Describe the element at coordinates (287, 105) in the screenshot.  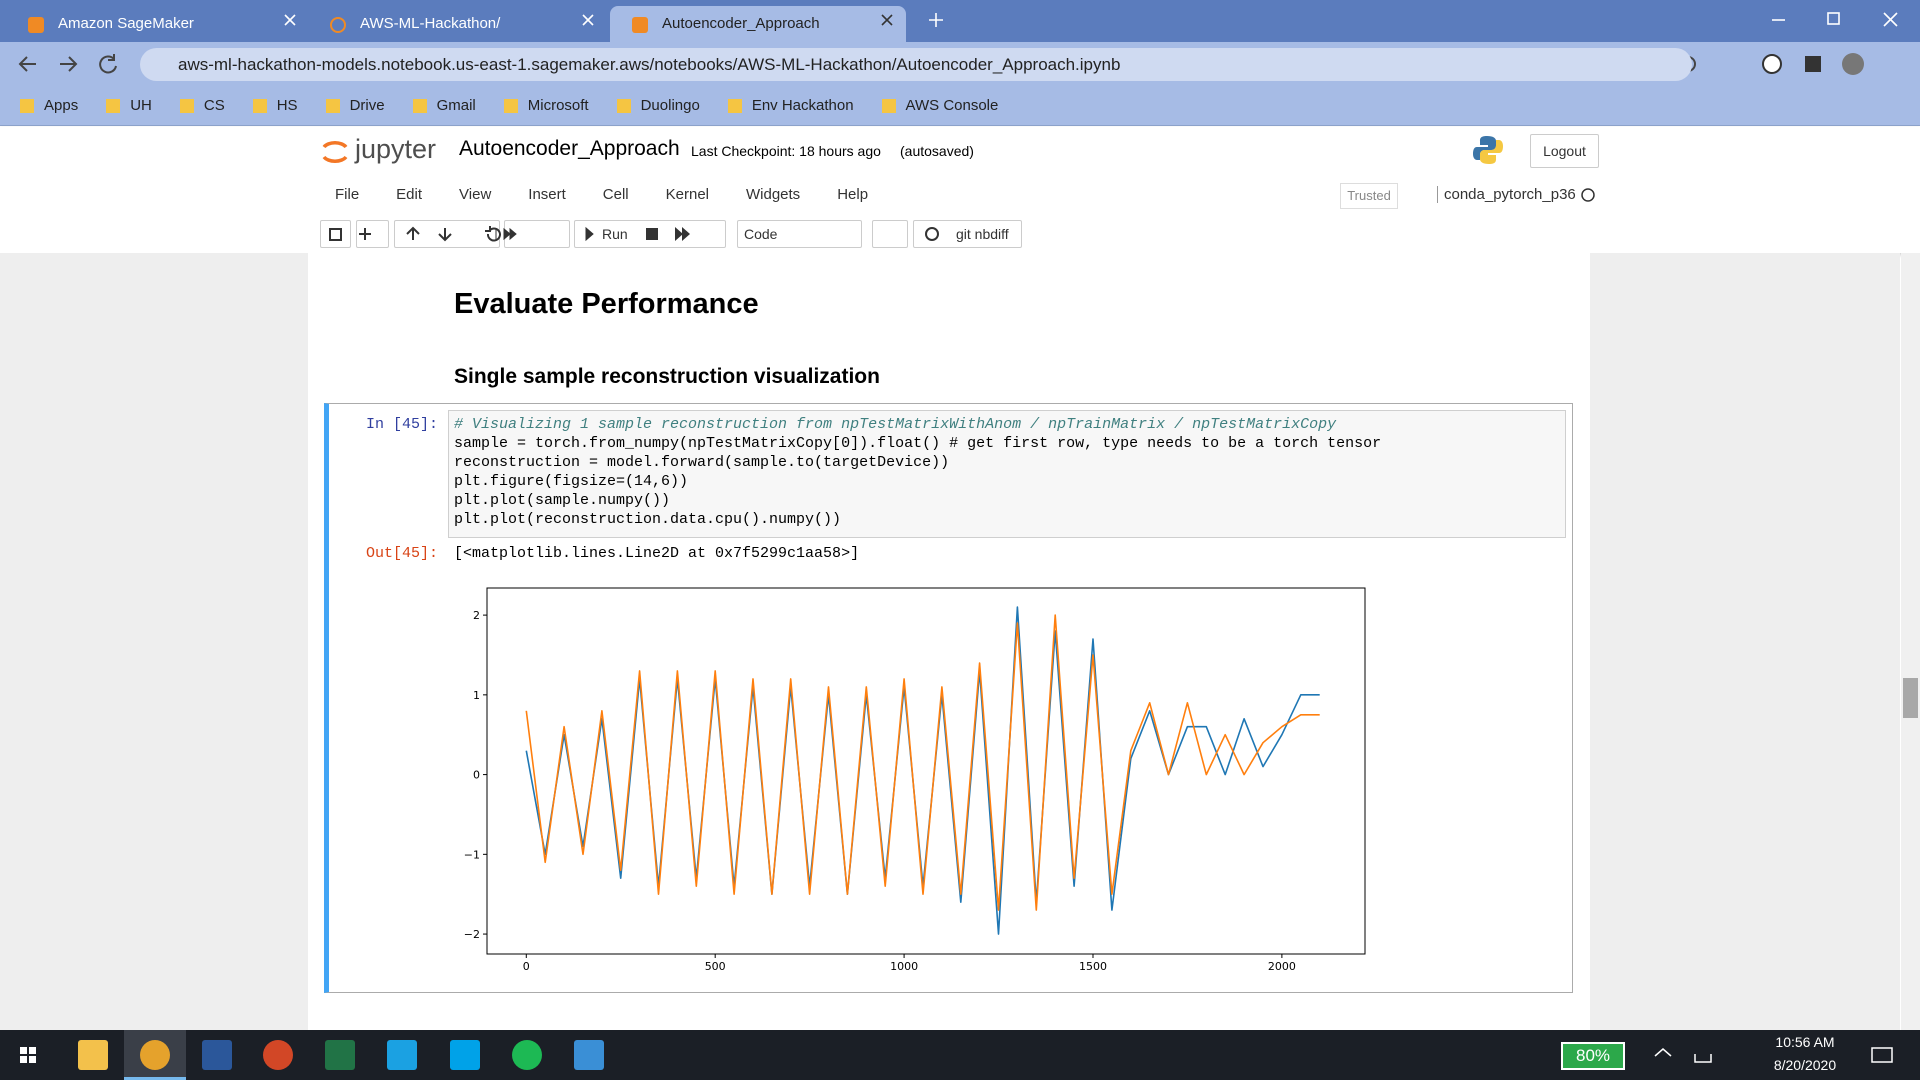
I see `bookmark-label: HS` at that location.